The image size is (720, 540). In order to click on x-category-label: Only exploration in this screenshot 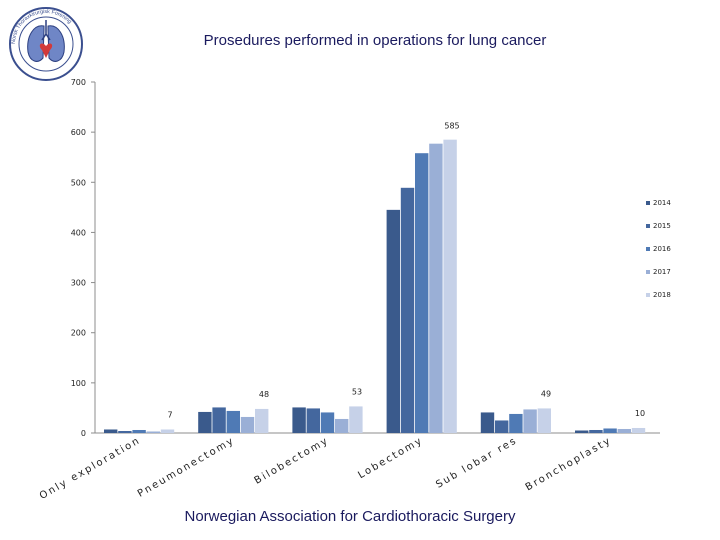, I will do `click(90, 468)`.